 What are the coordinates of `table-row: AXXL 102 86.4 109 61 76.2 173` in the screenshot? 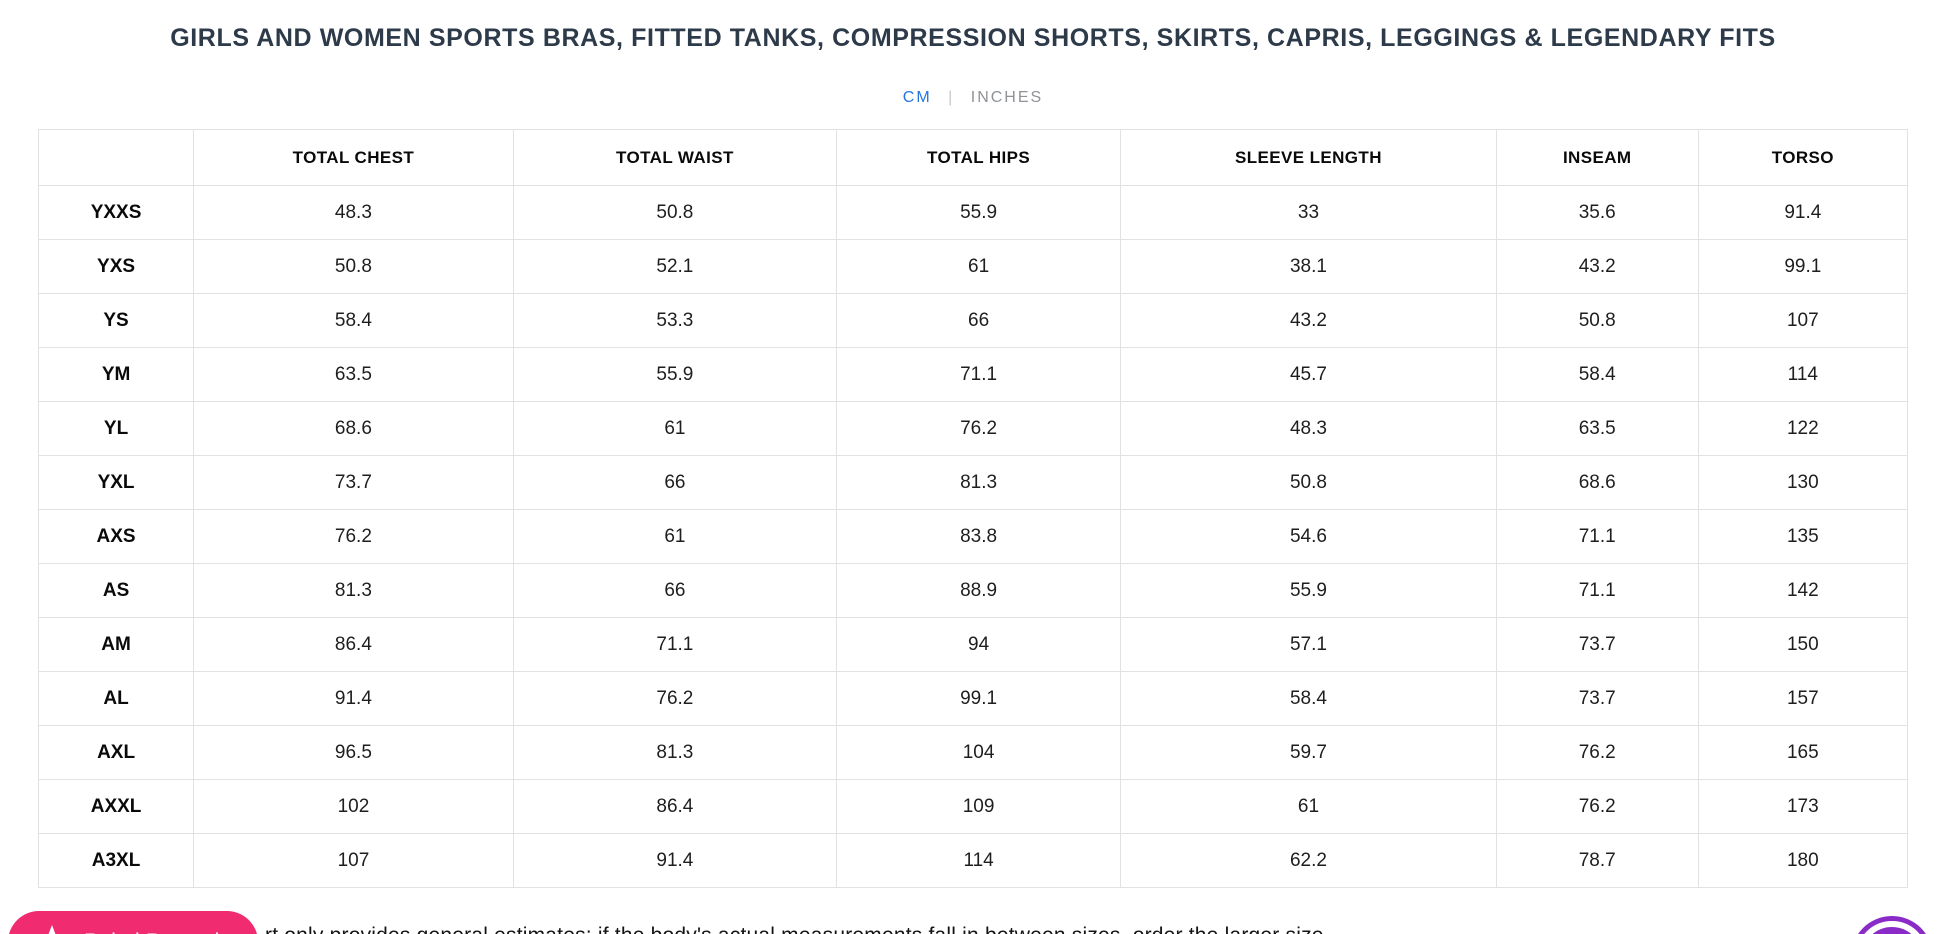 It's located at (973, 806).